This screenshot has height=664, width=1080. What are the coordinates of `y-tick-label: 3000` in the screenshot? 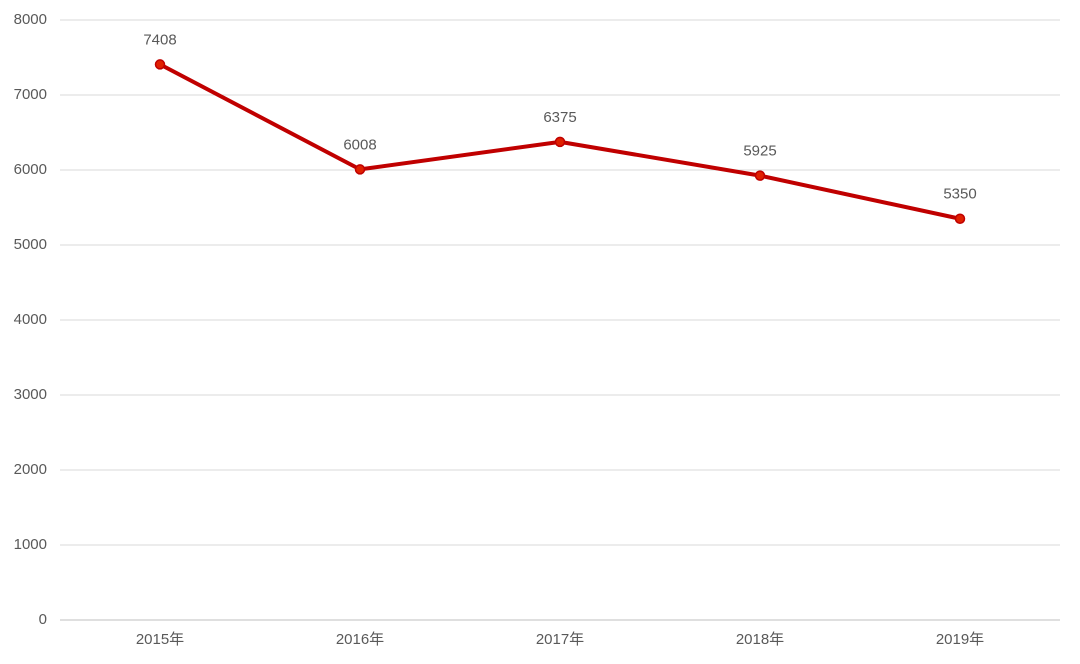 It's located at (30, 394).